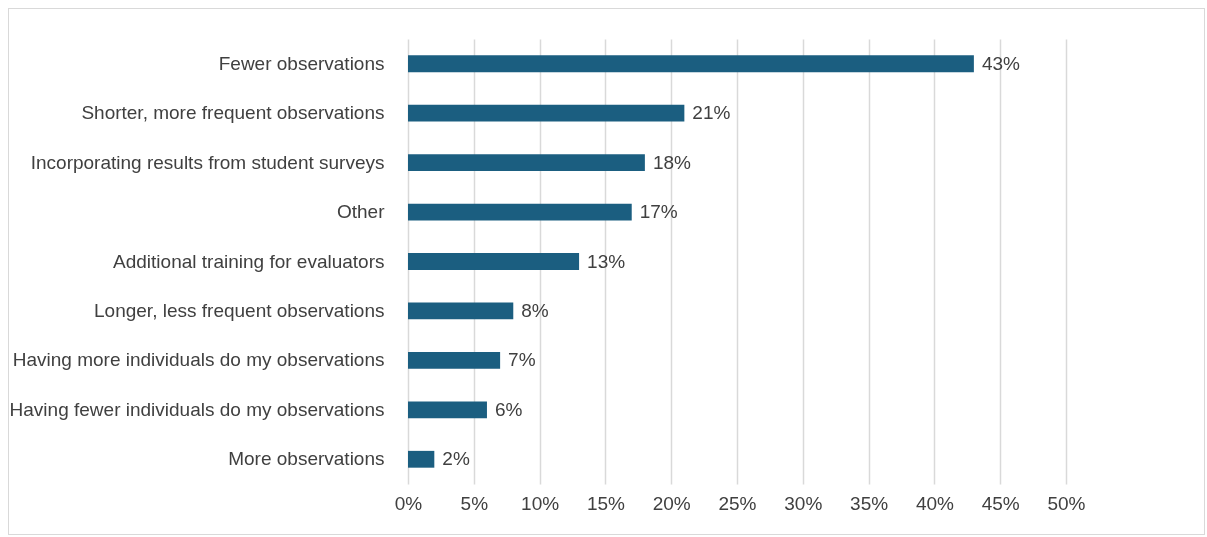 This screenshot has height=537, width=1207. What do you see at coordinates (1000, 503) in the screenshot?
I see `x-tick-label: 45%` at bounding box center [1000, 503].